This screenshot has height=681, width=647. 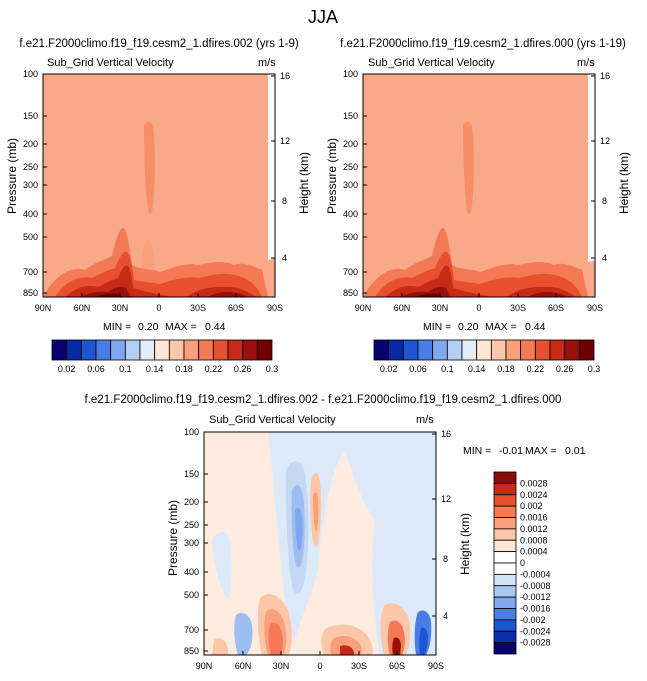 What do you see at coordinates (478, 308) in the screenshot?
I see `panel-b-xtick: 0` at bounding box center [478, 308].